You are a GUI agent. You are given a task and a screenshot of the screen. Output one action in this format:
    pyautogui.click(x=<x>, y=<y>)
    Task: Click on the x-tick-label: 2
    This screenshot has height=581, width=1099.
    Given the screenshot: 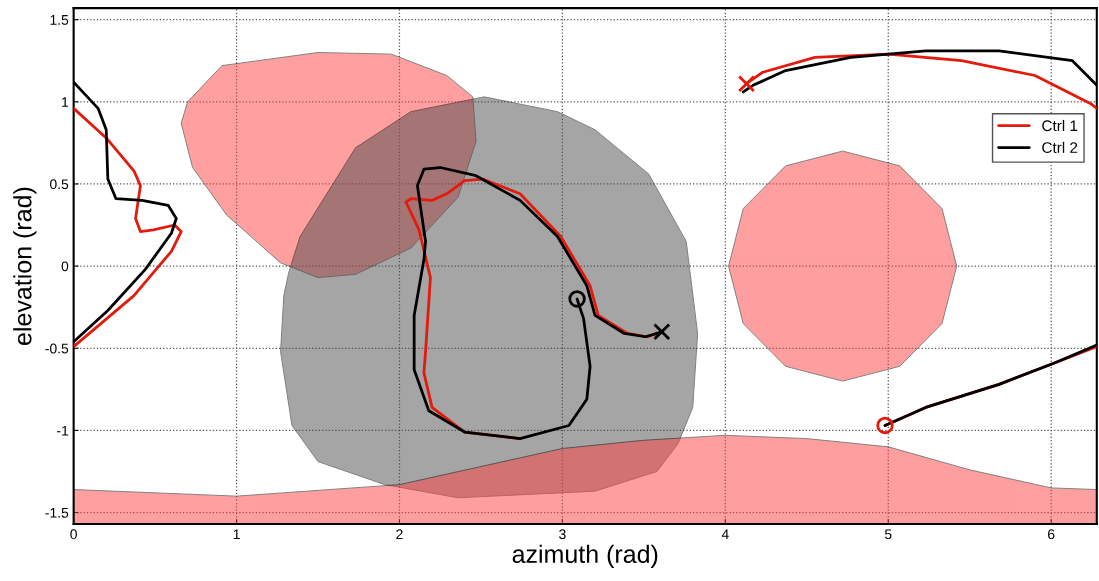 What is the action you would take?
    pyautogui.click(x=399, y=534)
    